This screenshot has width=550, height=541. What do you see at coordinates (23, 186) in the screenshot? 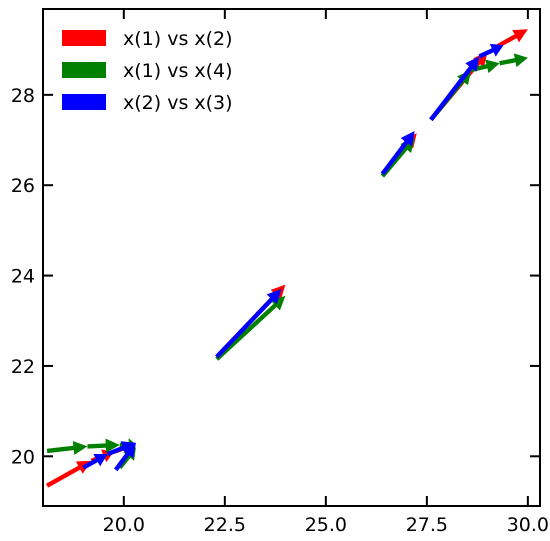
I see `y-tick-label: 26` at bounding box center [23, 186].